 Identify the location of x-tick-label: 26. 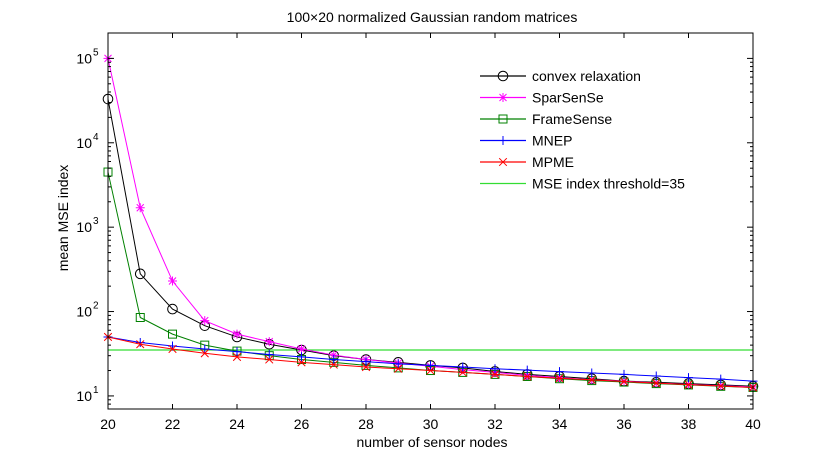
(302, 424).